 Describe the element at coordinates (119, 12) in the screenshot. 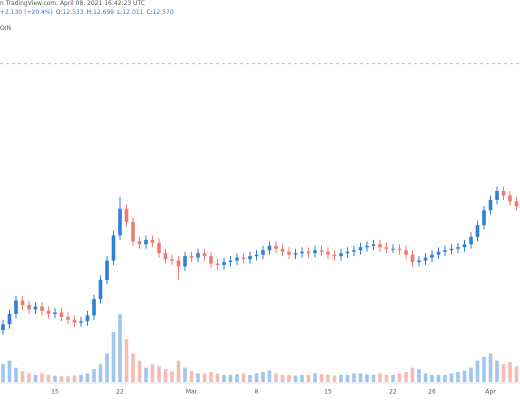

I see `ohlc-label: L:` at that location.